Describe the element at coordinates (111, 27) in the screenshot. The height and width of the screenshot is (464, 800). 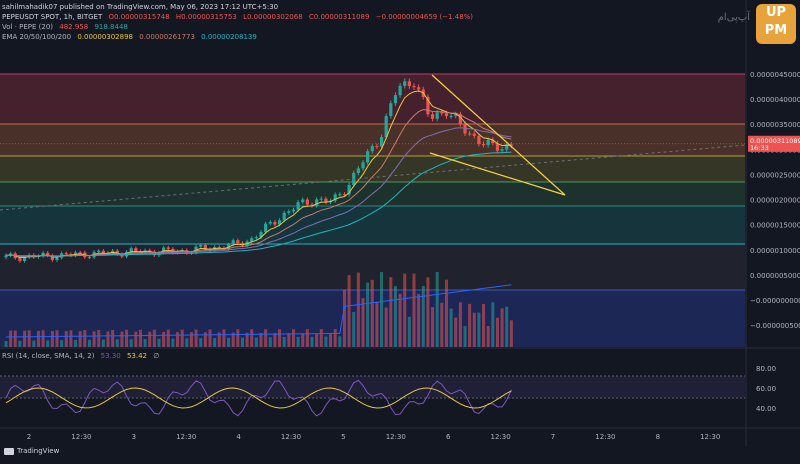
I see `volume-ma-value: 918.8448` at that location.